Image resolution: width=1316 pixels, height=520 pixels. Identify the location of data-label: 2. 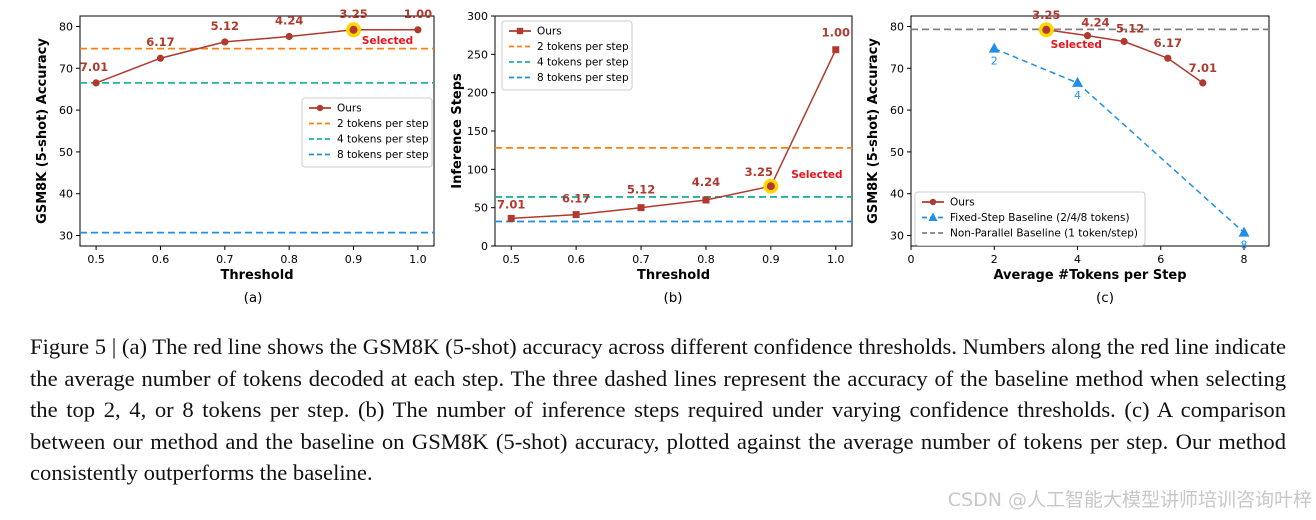
(994, 61).